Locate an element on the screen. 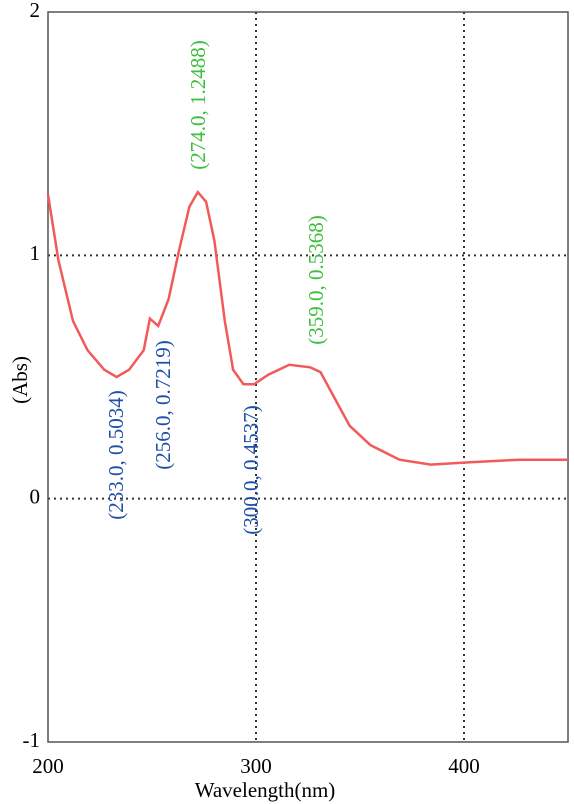 This screenshot has height=804, width=574. y-tick-label: 0 is located at coordinates (35, 496).